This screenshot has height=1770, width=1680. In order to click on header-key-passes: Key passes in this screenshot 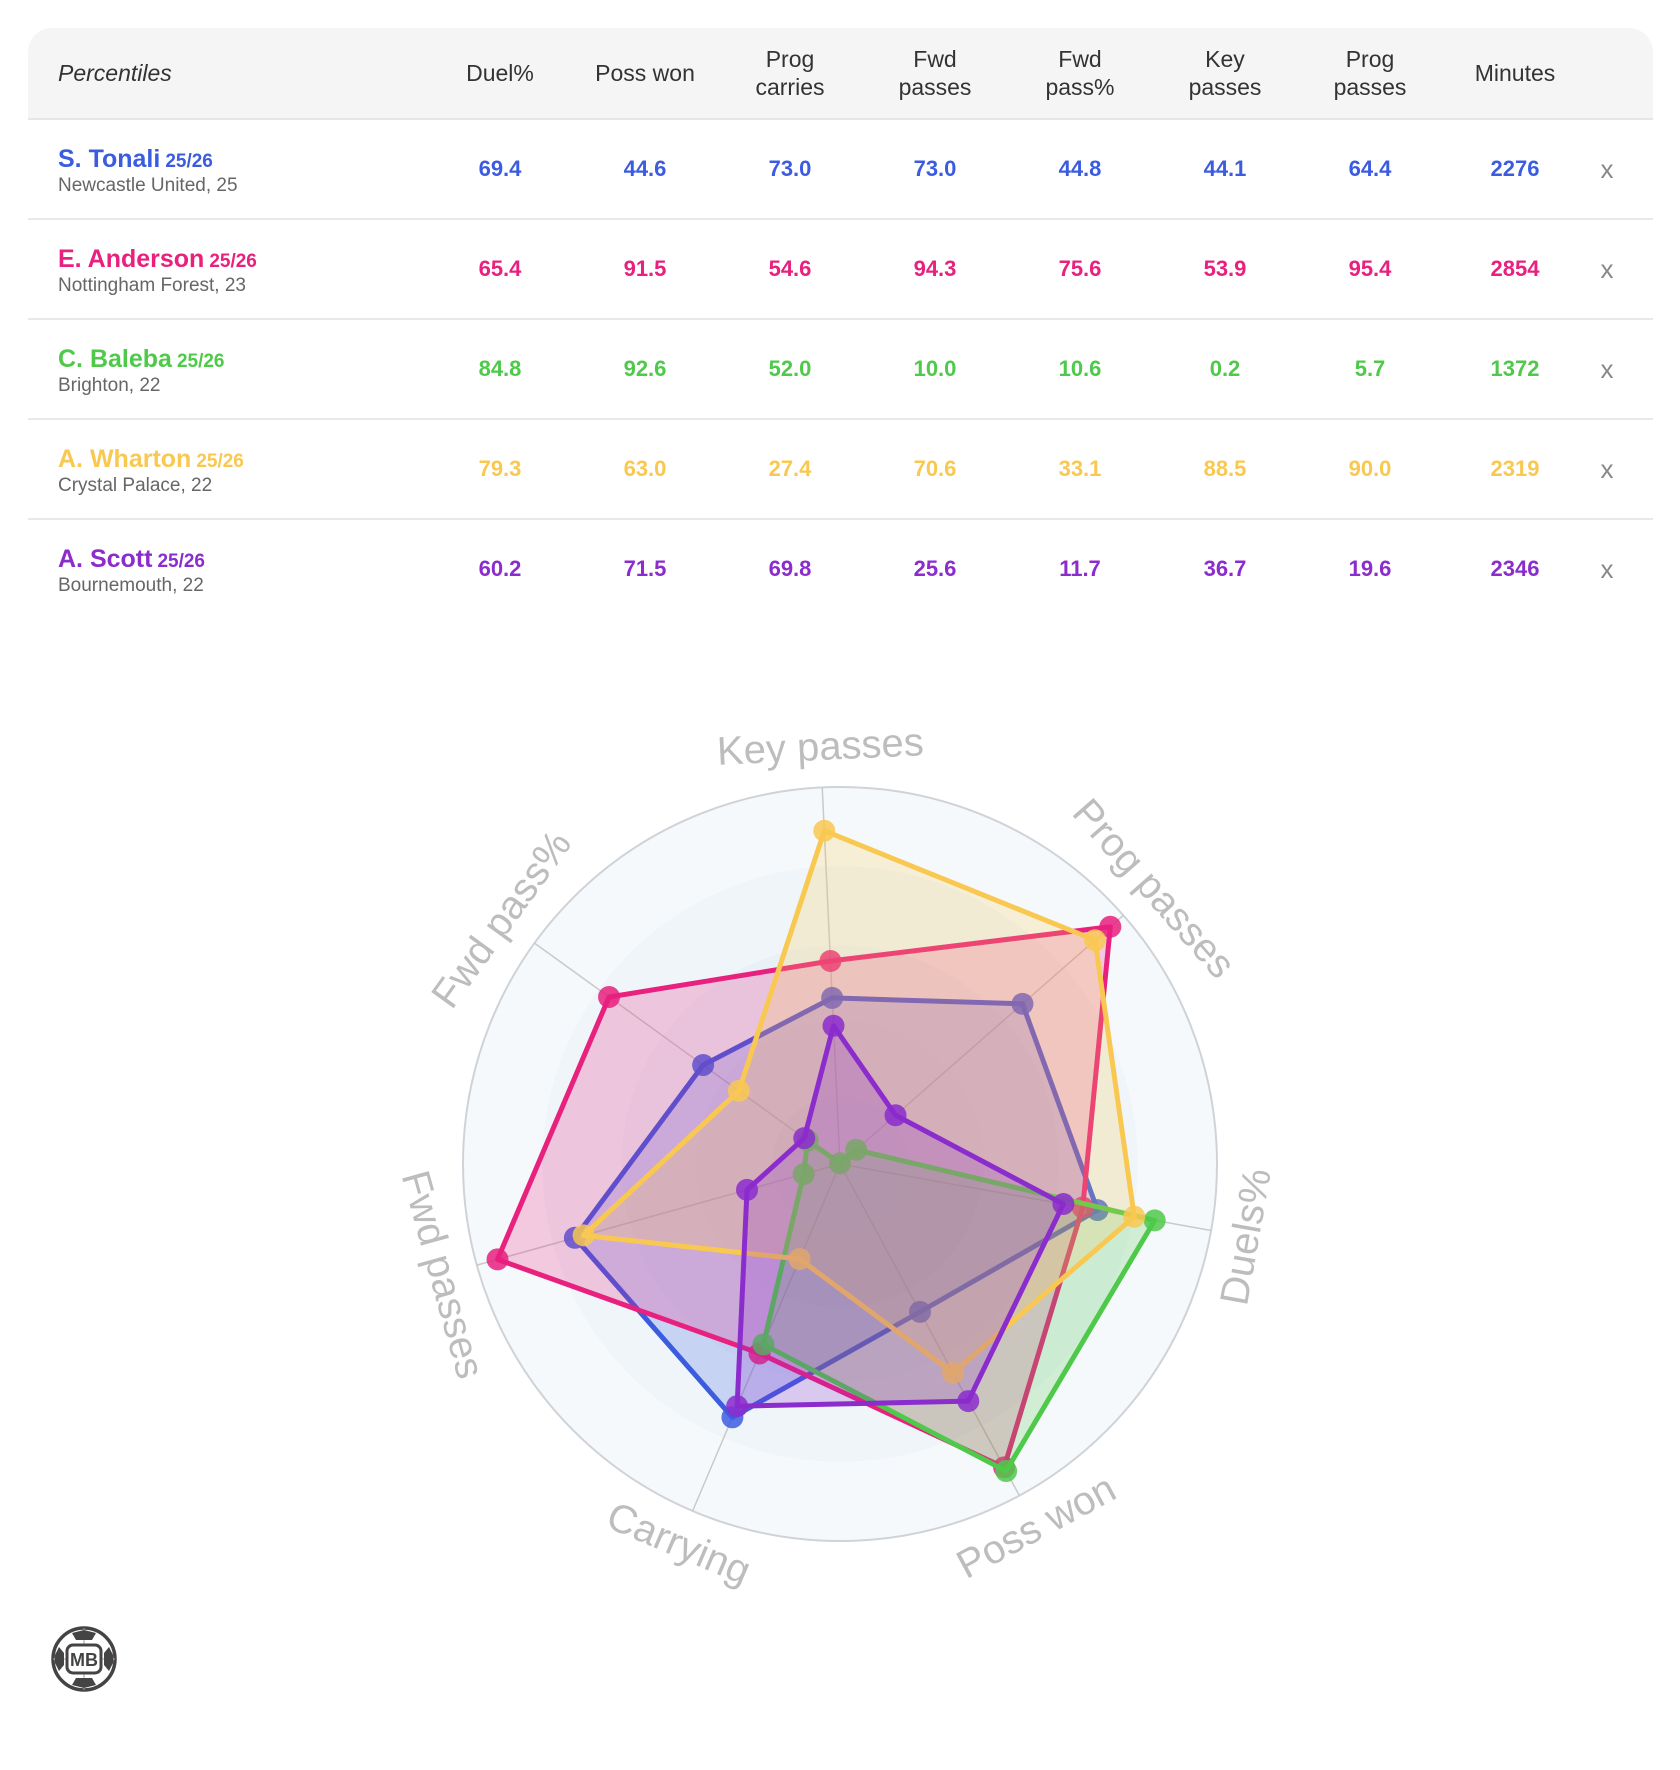, I will do `click(1225, 73)`.